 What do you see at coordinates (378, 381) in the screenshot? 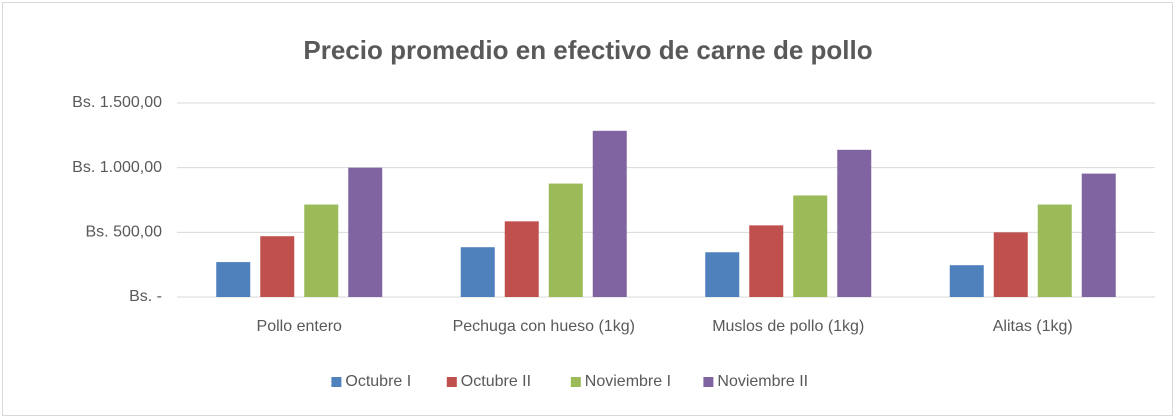
I see `legend-label: Octubre I` at bounding box center [378, 381].